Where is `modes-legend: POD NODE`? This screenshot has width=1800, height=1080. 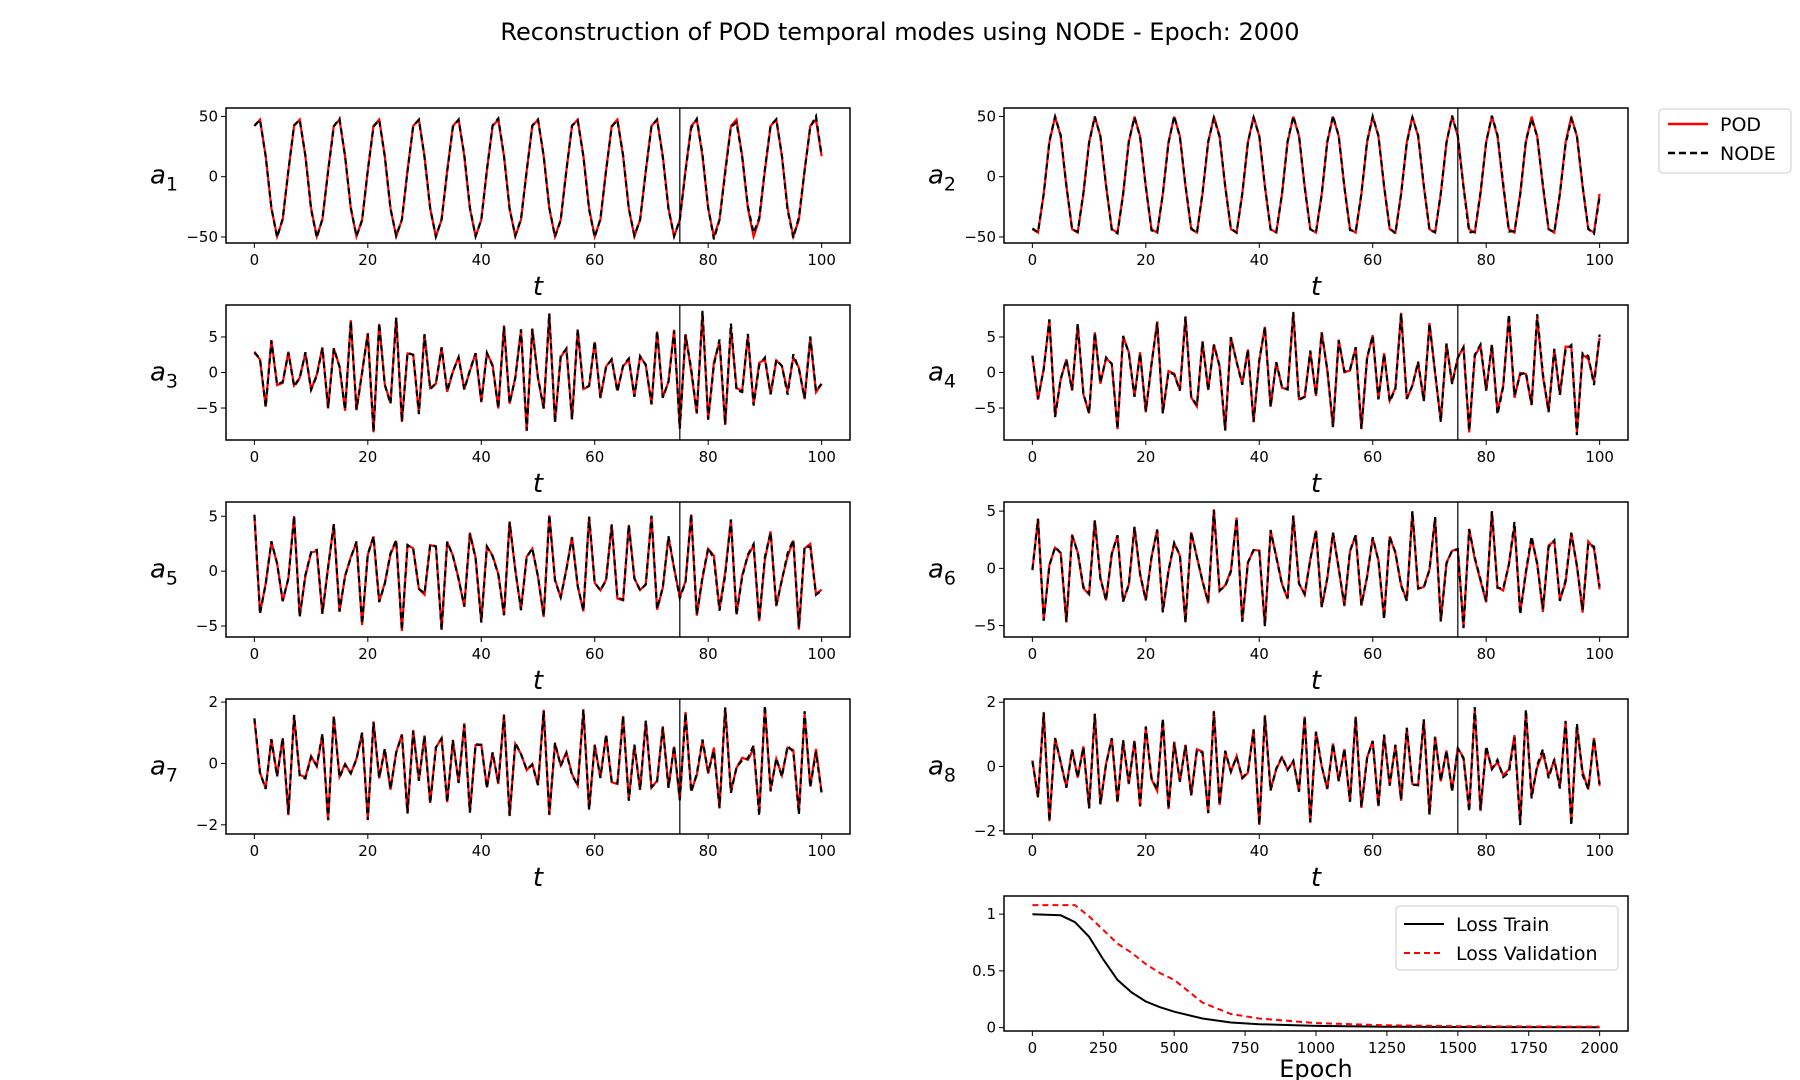 modes-legend: POD NODE is located at coordinates (1725, 141).